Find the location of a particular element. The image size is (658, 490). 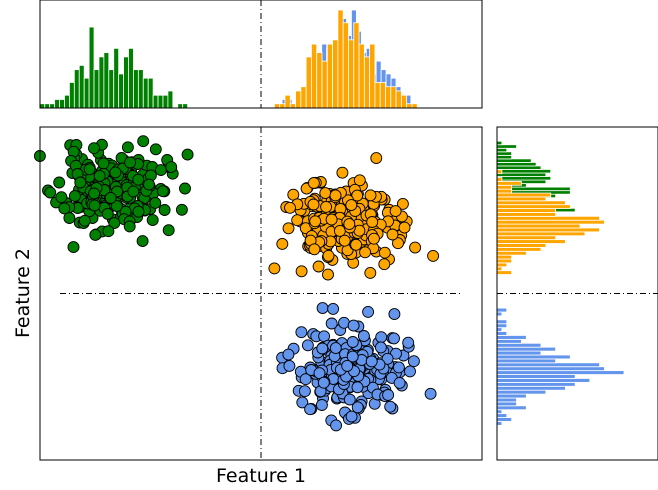

y-axis-label: Feature 2 is located at coordinates (23, 293).